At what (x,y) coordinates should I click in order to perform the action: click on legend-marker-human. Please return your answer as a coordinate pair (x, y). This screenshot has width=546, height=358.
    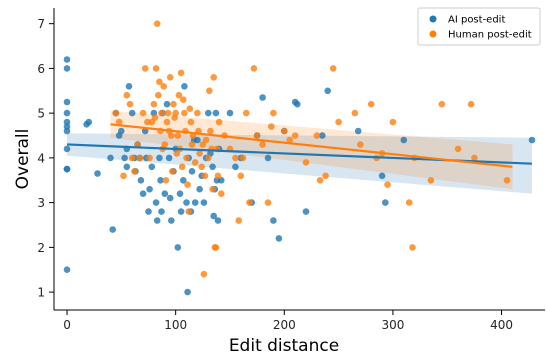
    Looking at the image, I should click on (433, 34).